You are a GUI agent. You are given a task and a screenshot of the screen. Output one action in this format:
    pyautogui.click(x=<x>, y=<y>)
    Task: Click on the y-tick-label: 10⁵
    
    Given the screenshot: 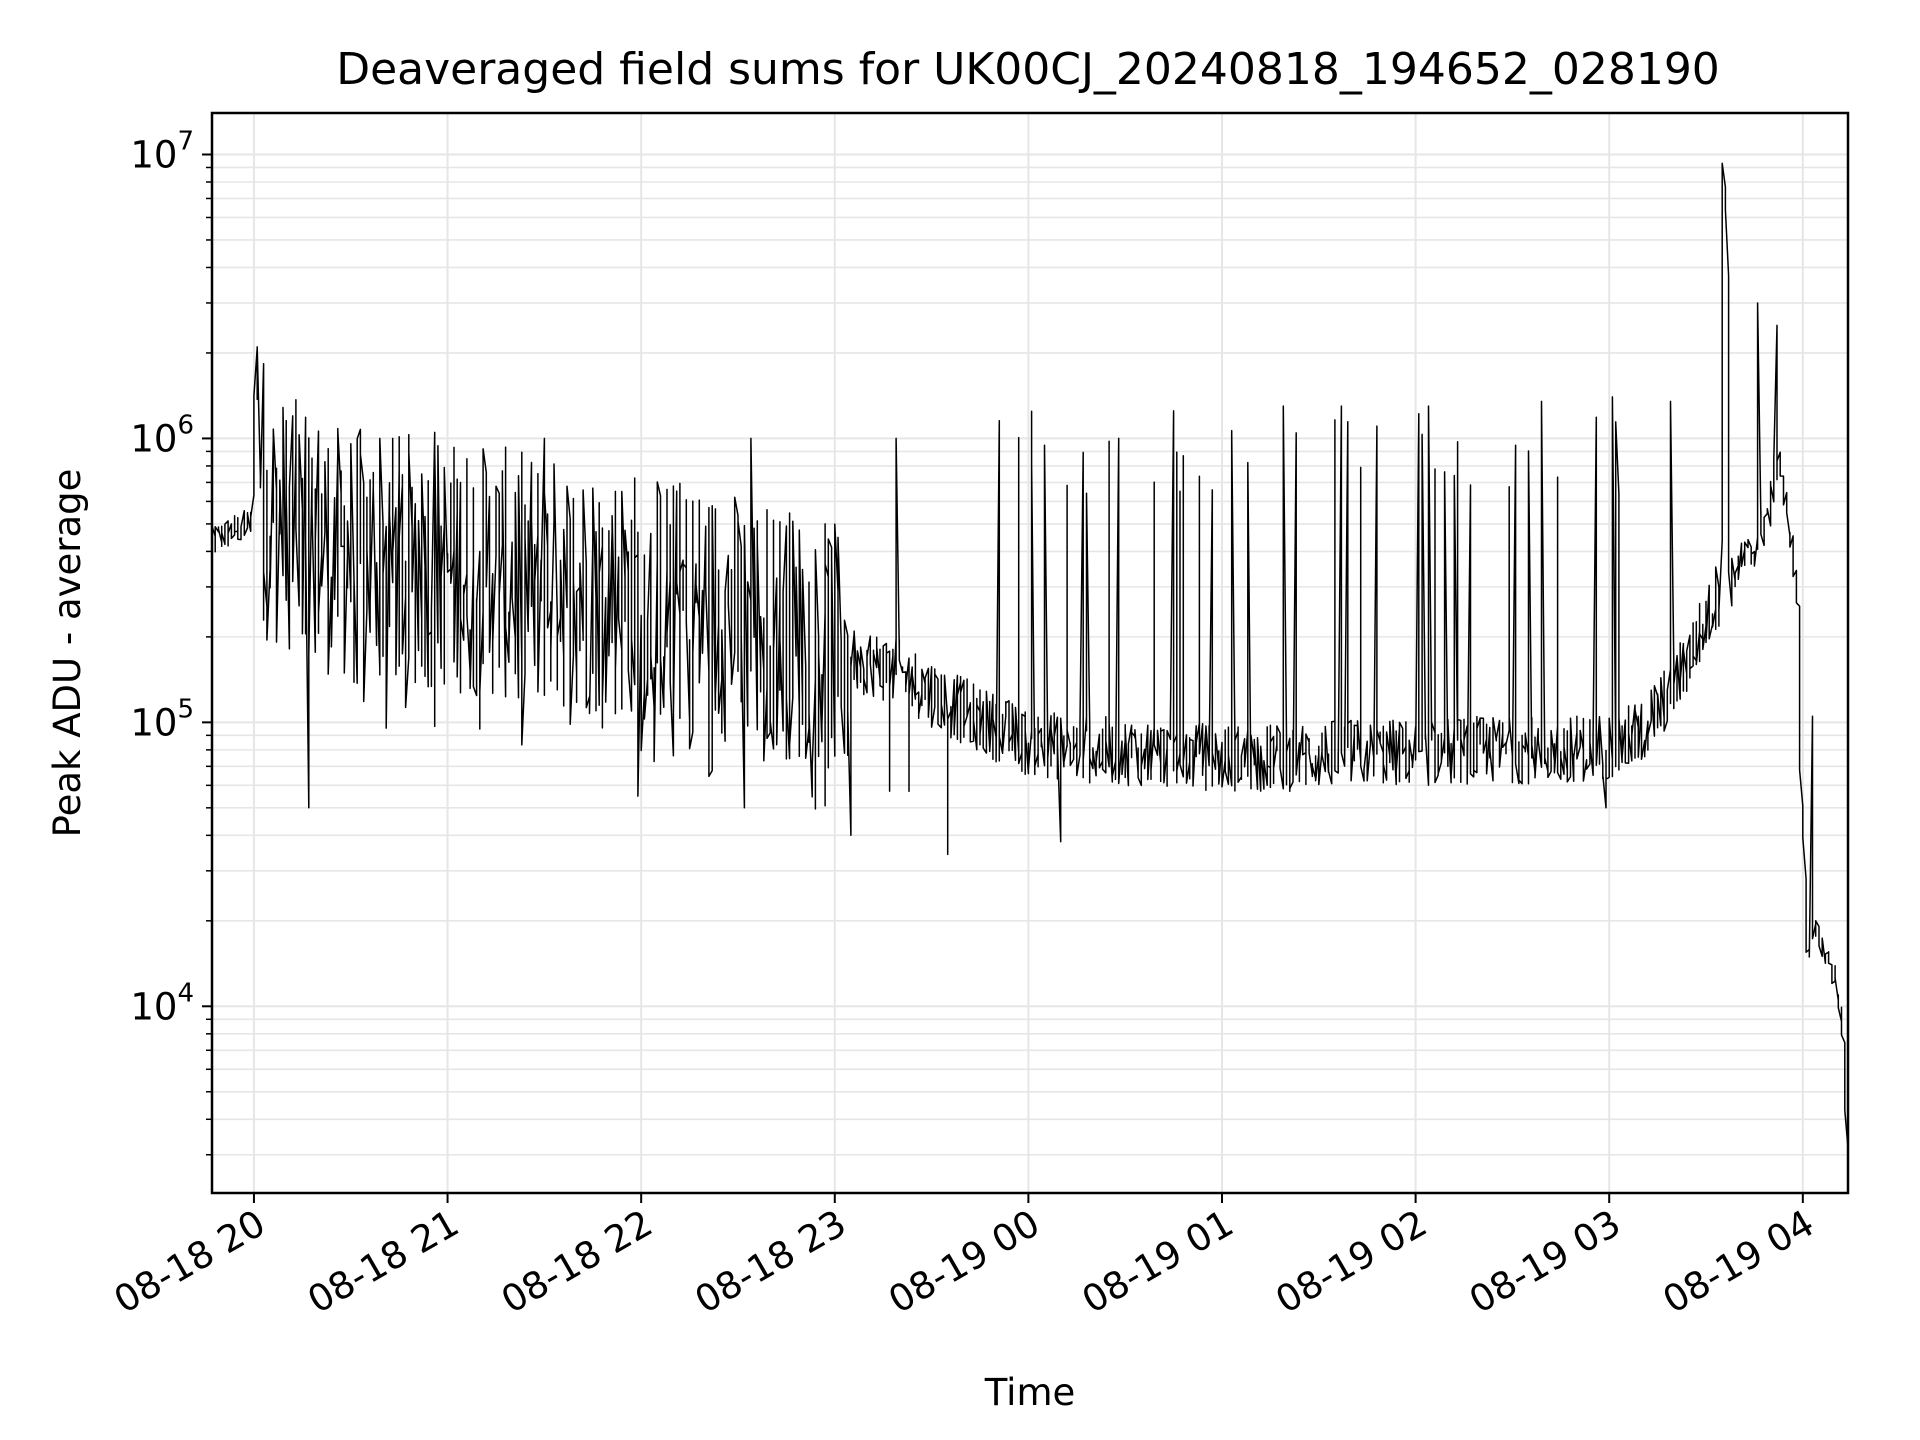 What is the action you would take?
    pyautogui.click(x=162, y=719)
    